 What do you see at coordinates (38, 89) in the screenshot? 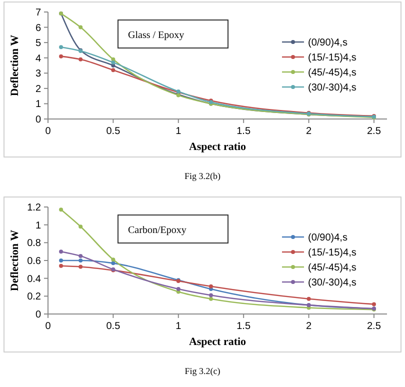
I see `y-tick-label: 2` at bounding box center [38, 89].